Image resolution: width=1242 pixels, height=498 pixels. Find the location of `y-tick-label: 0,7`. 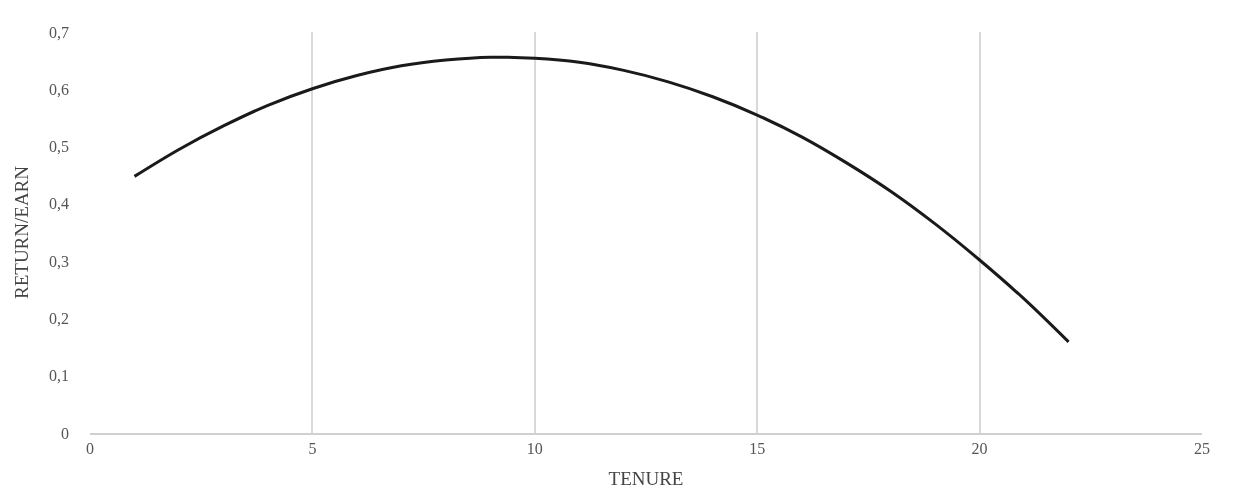

y-tick-label: 0,7 is located at coordinates (59, 32).